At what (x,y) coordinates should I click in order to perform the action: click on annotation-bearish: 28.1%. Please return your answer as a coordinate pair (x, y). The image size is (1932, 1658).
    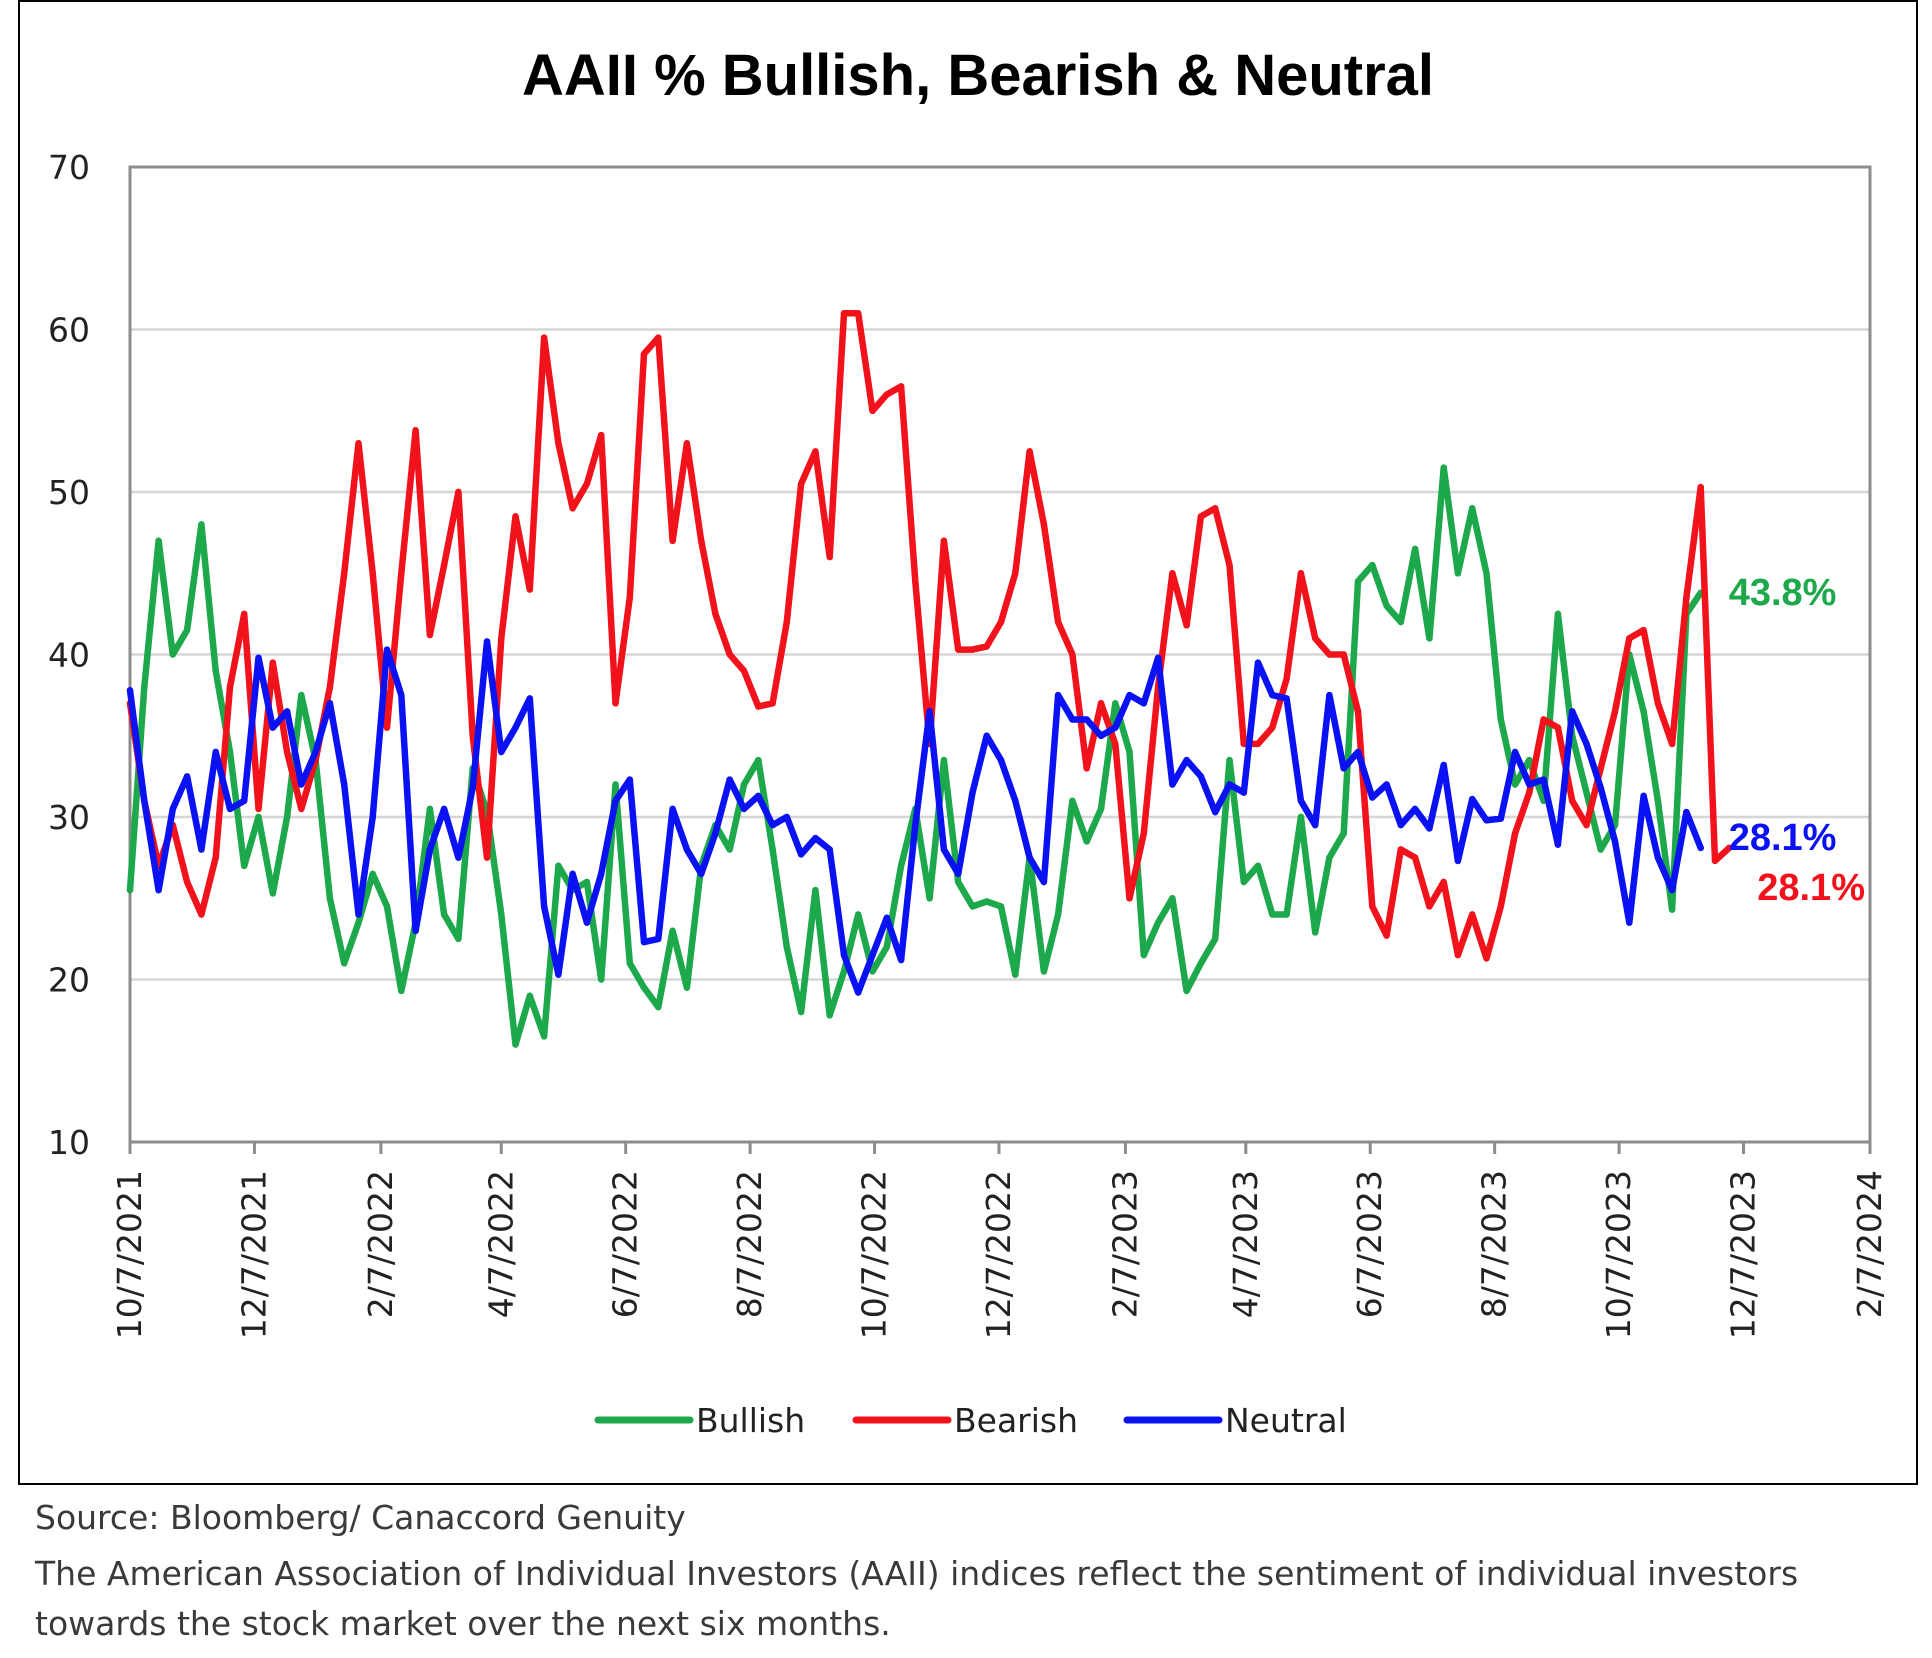
    Looking at the image, I should click on (1811, 888).